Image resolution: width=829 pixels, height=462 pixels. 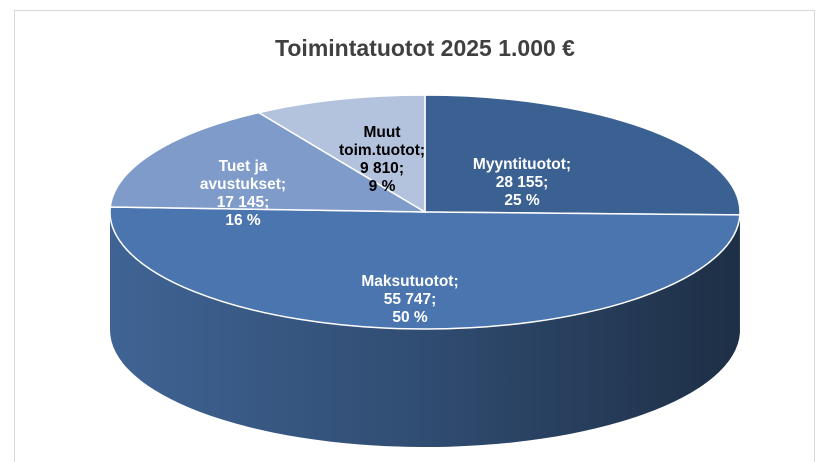 What do you see at coordinates (243, 220) in the screenshot?
I see `label-text: 16 %` at bounding box center [243, 220].